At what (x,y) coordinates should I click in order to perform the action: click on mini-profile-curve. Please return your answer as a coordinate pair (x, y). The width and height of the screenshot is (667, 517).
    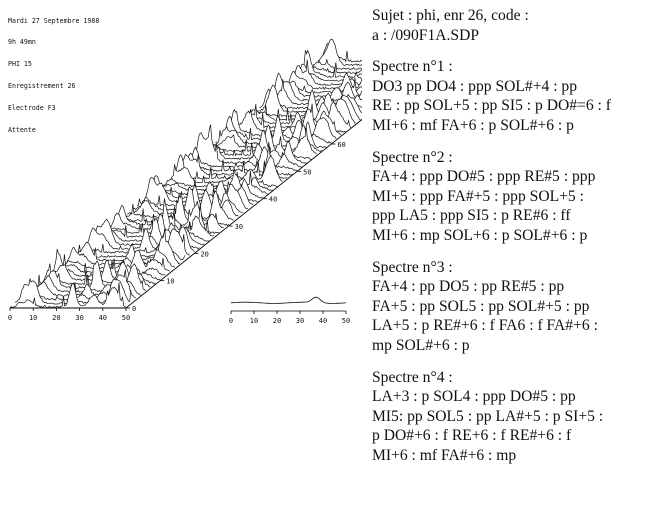
    Looking at the image, I should click on (288, 300).